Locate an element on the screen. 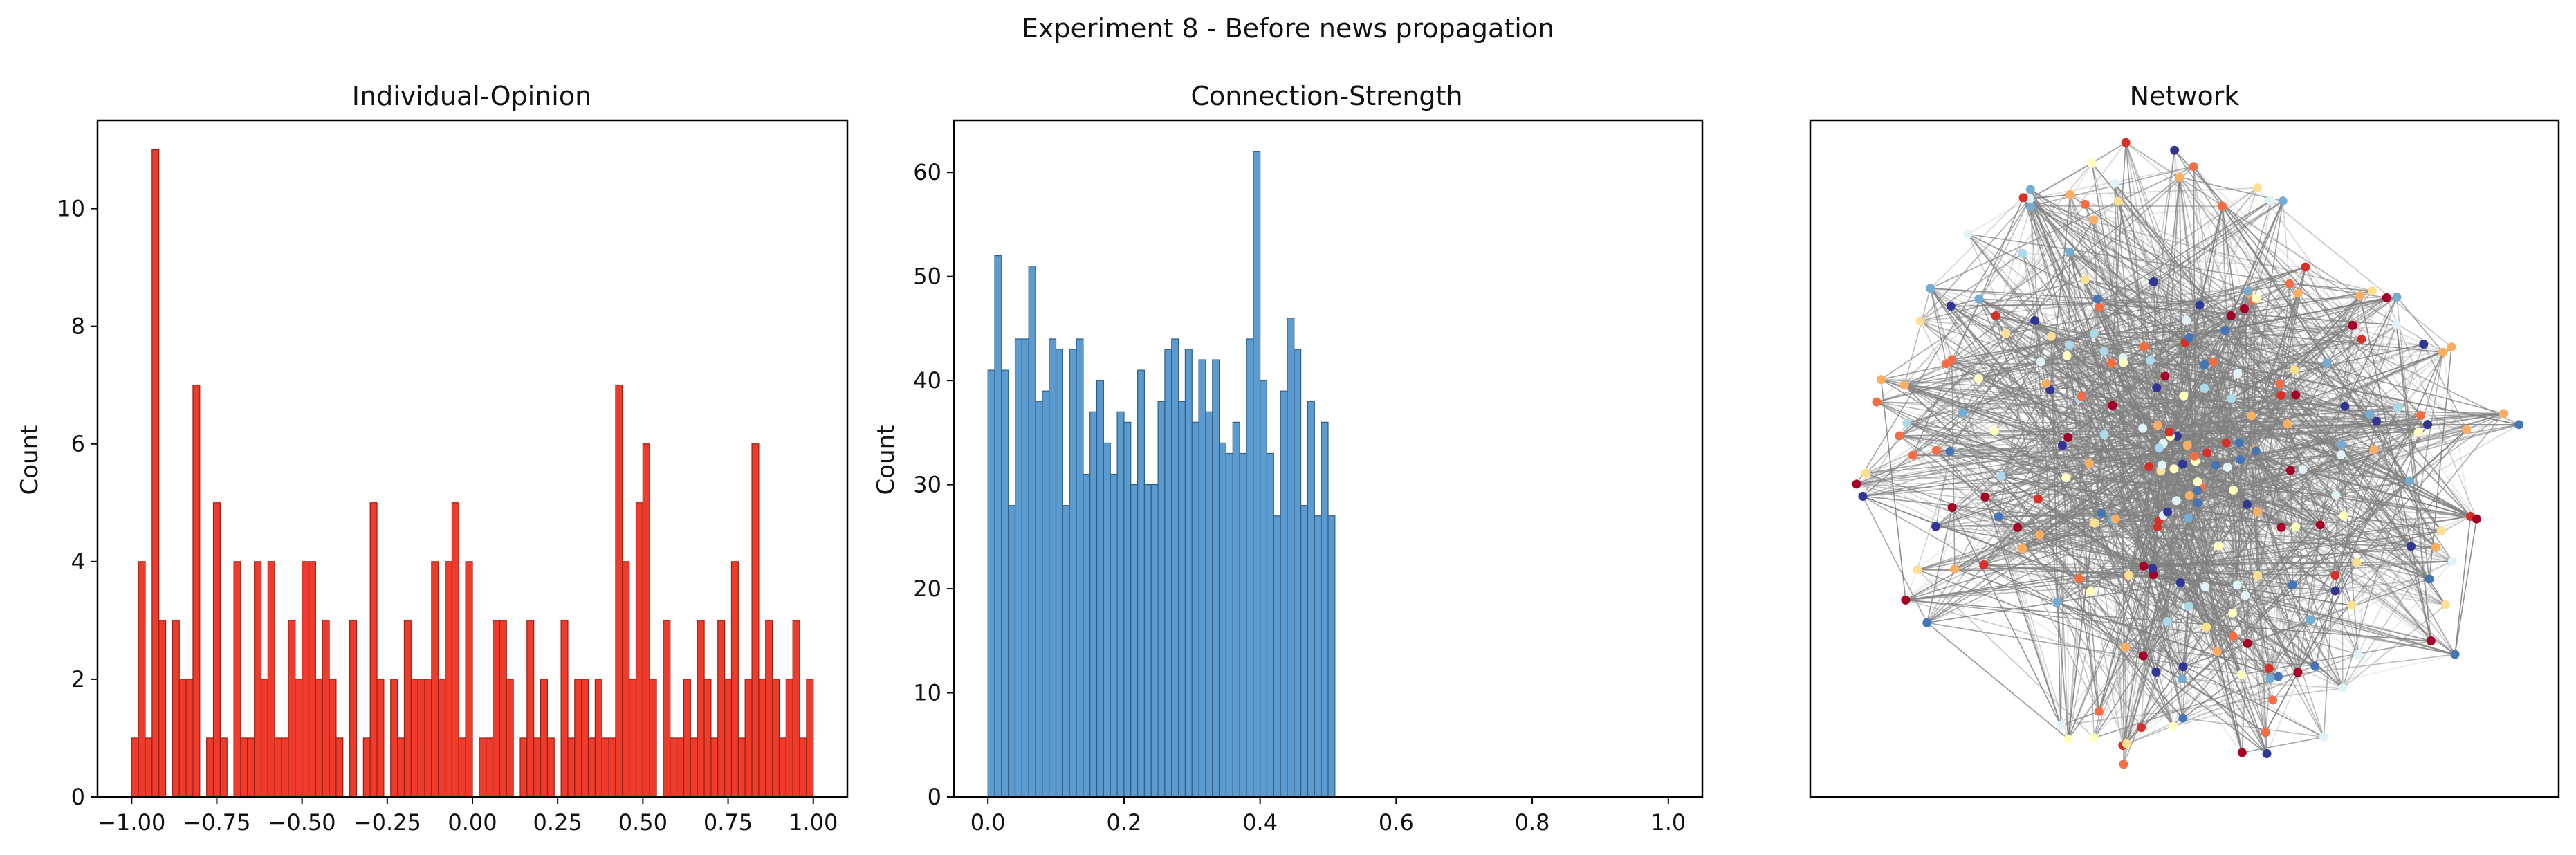  strength-xtick-label: 0.0 is located at coordinates (988, 822).